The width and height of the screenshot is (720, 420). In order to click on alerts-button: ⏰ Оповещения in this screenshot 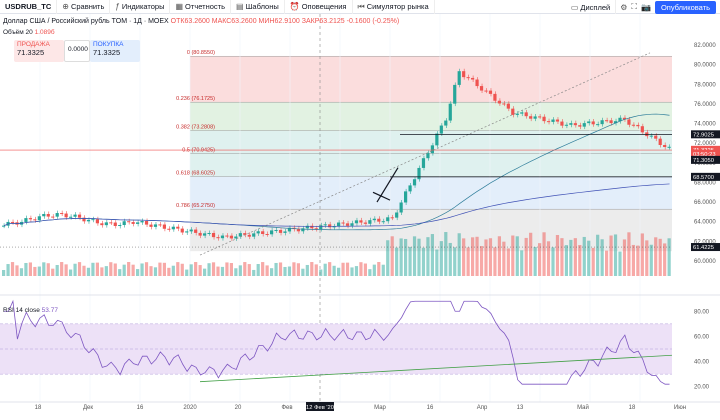, I will do `click(319, 7)`.